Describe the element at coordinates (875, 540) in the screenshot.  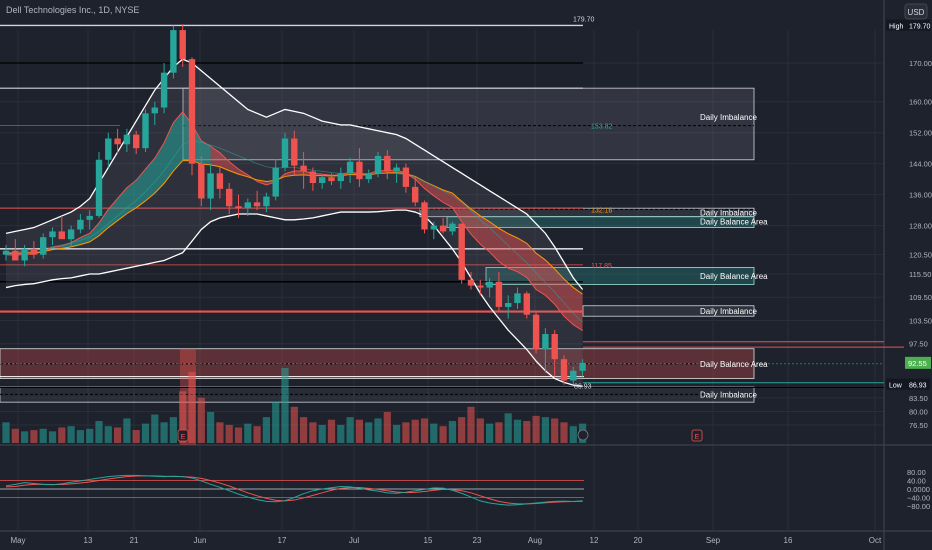
I see `time-tick: Oct` at that location.